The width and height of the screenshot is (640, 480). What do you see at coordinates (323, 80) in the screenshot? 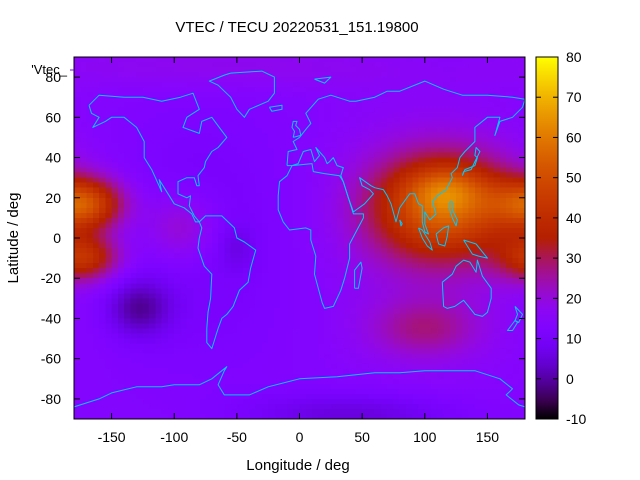
I see `coastline-svalbard` at bounding box center [323, 80].